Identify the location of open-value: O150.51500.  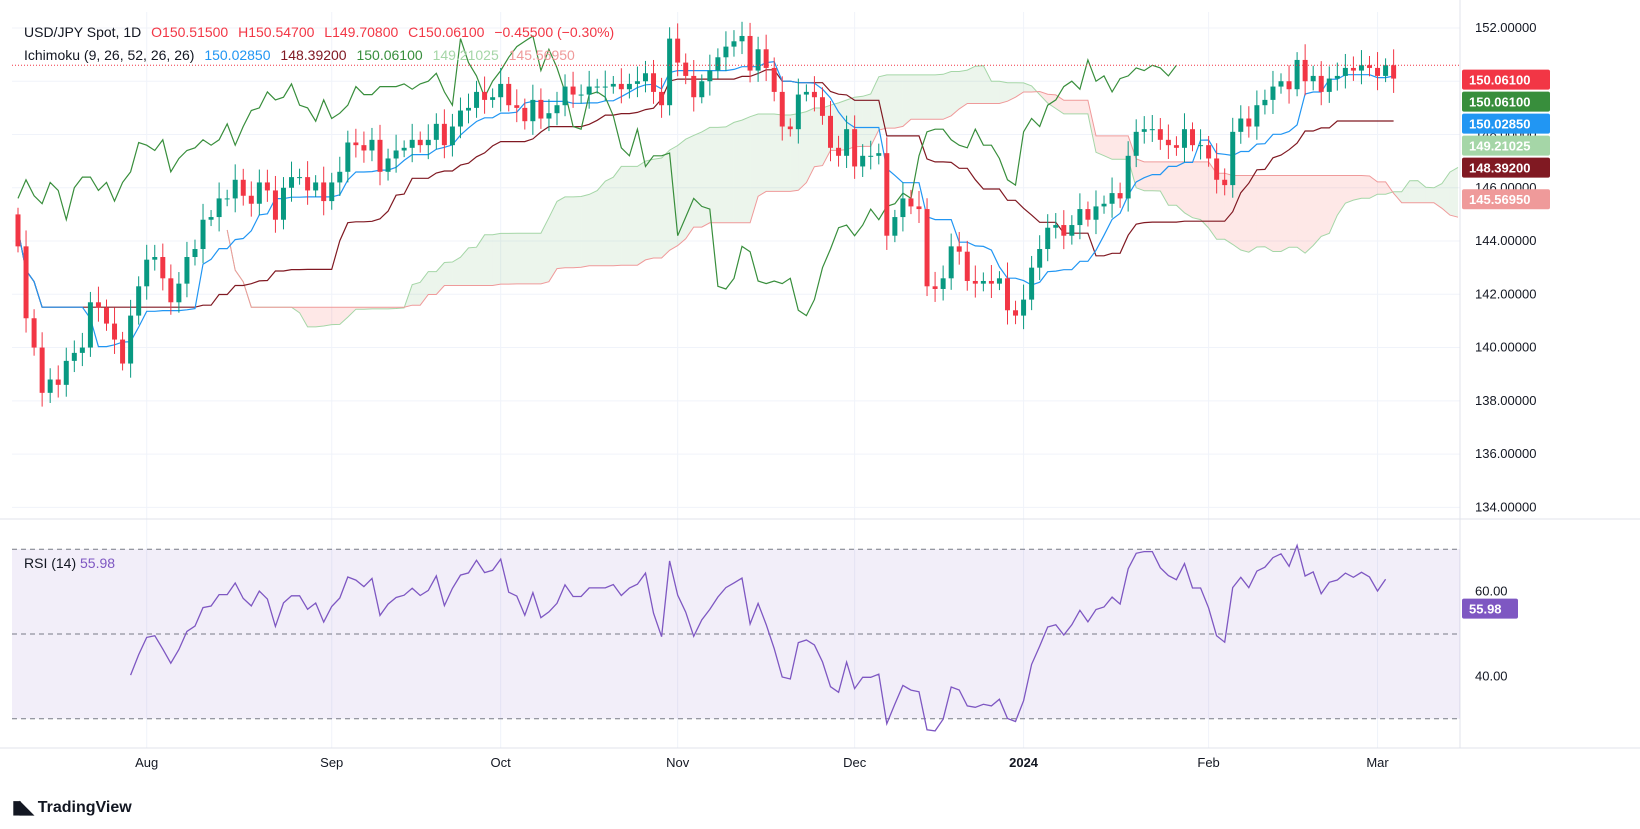
(190, 32).